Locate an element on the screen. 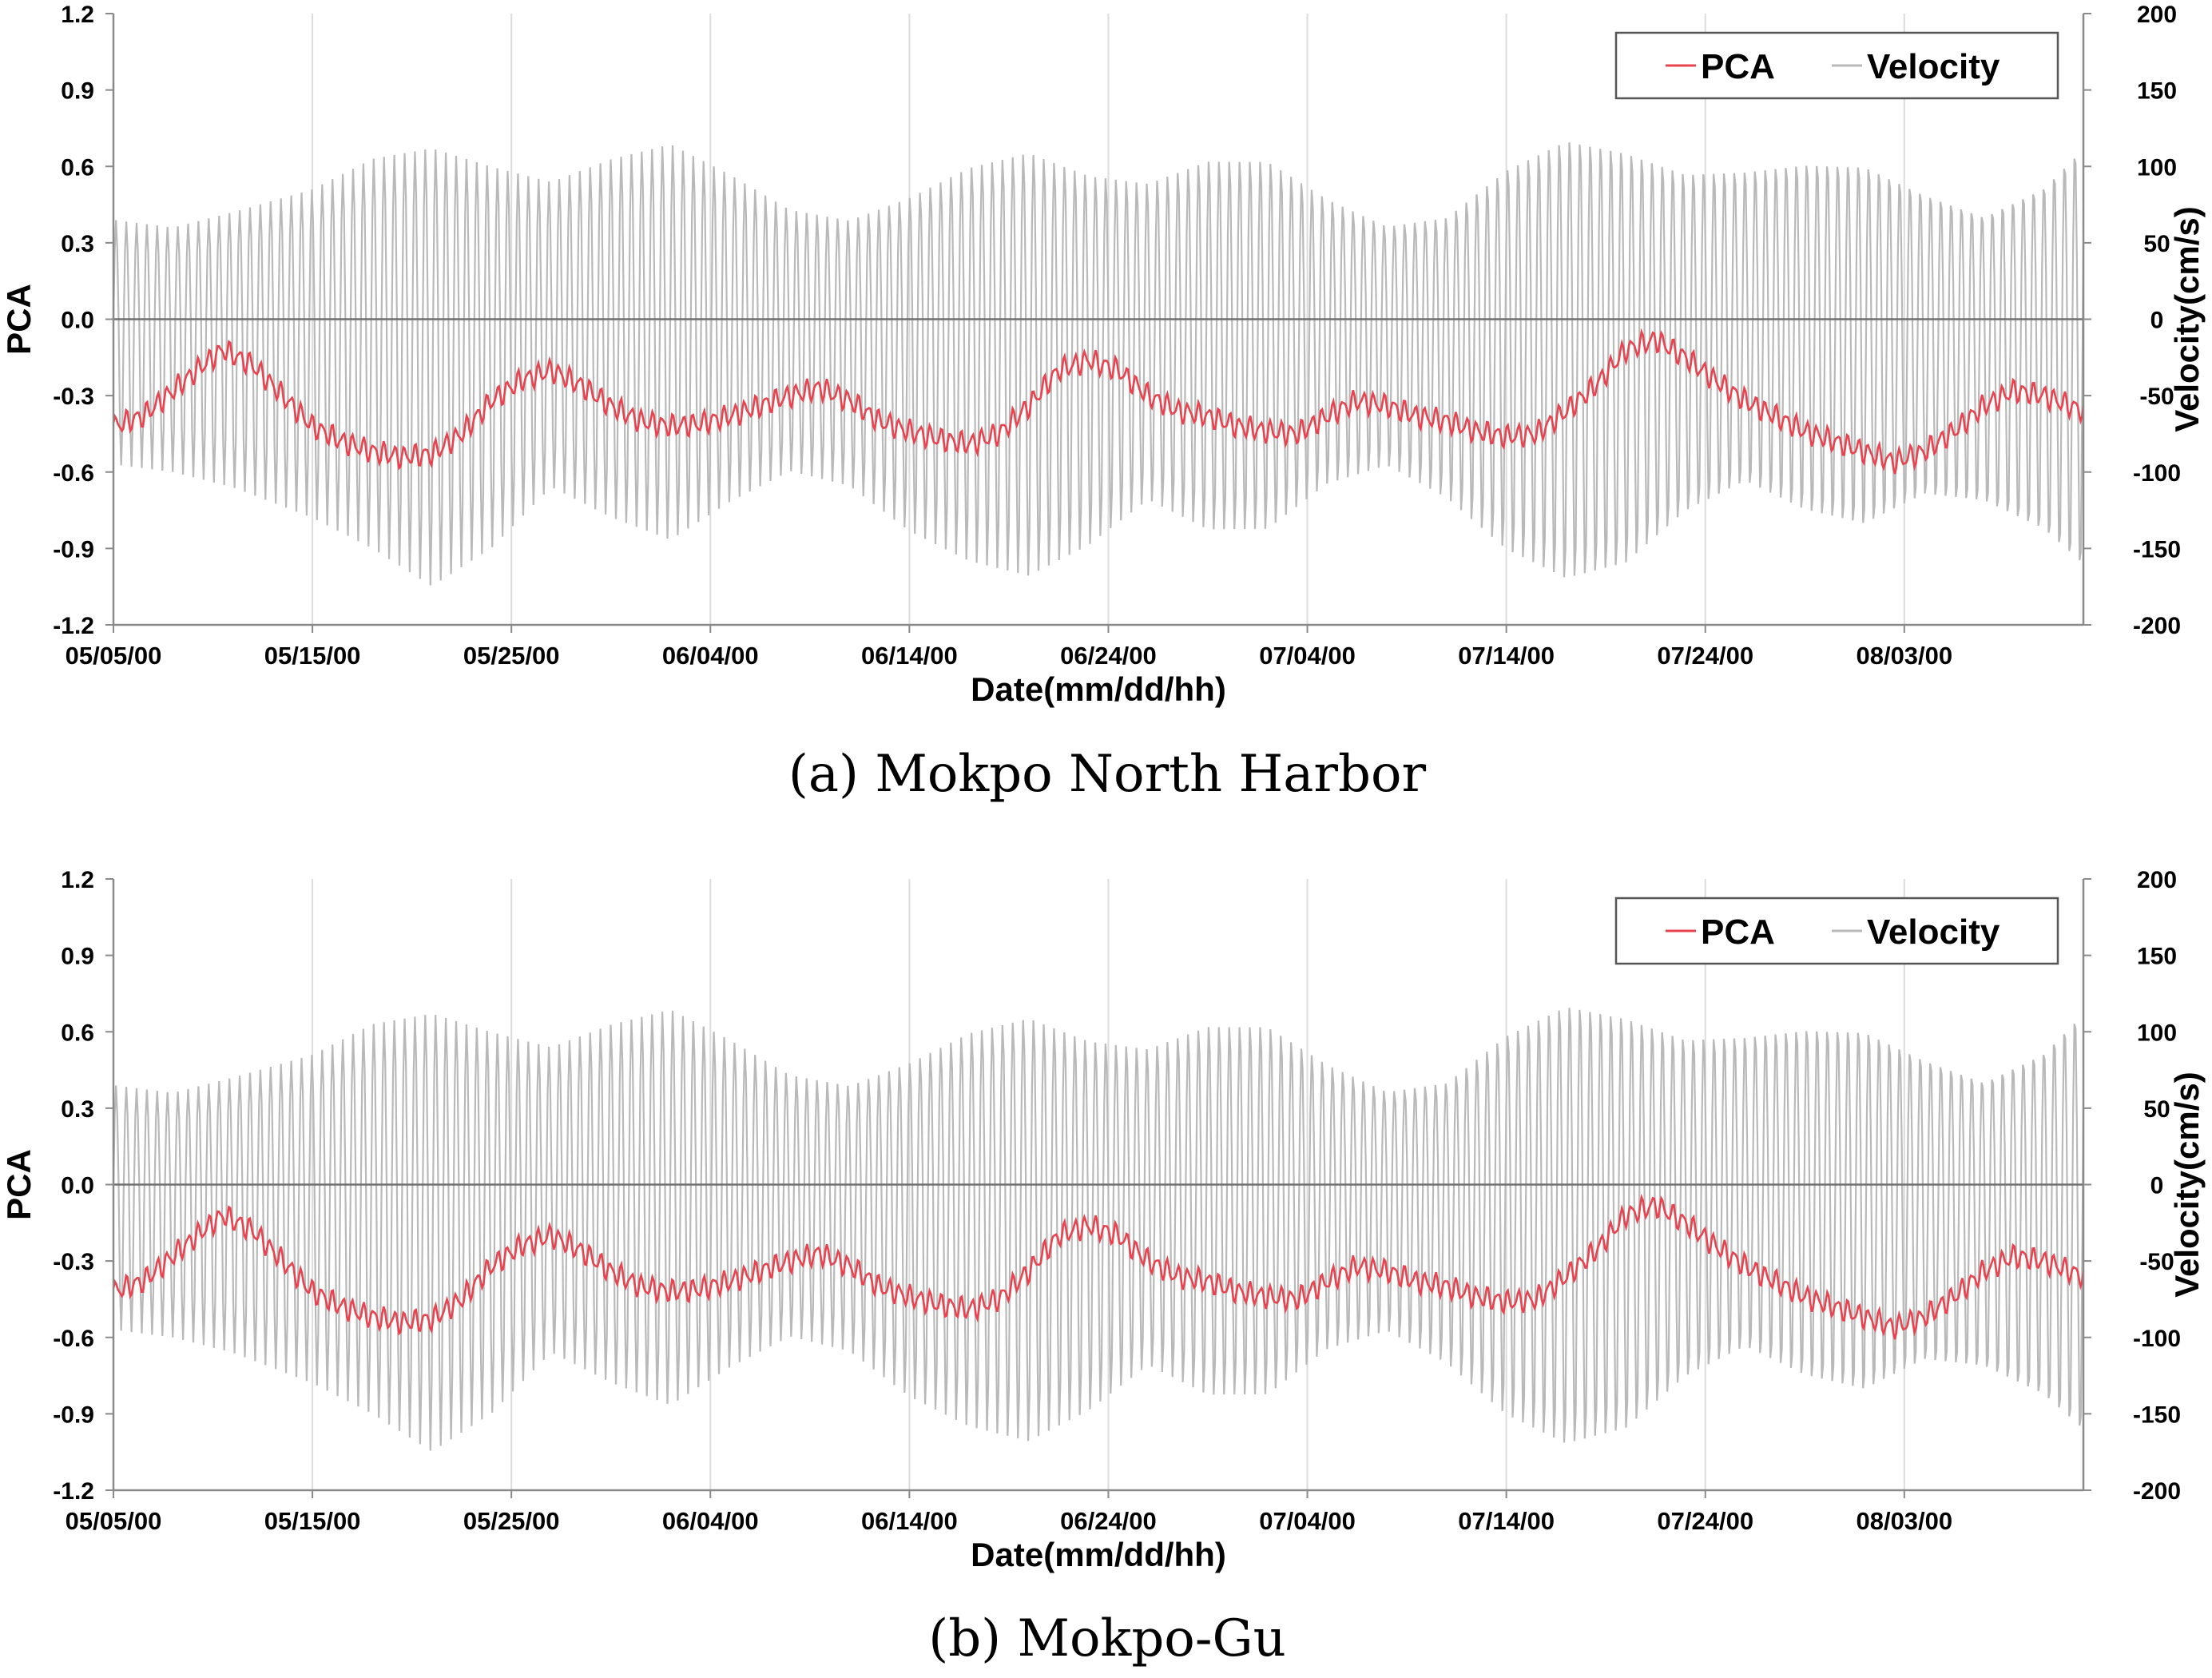 This screenshot has width=2212, height=1678. panel-caption: (a) Mokpo North Harbor is located at coordinates (1107, 774).